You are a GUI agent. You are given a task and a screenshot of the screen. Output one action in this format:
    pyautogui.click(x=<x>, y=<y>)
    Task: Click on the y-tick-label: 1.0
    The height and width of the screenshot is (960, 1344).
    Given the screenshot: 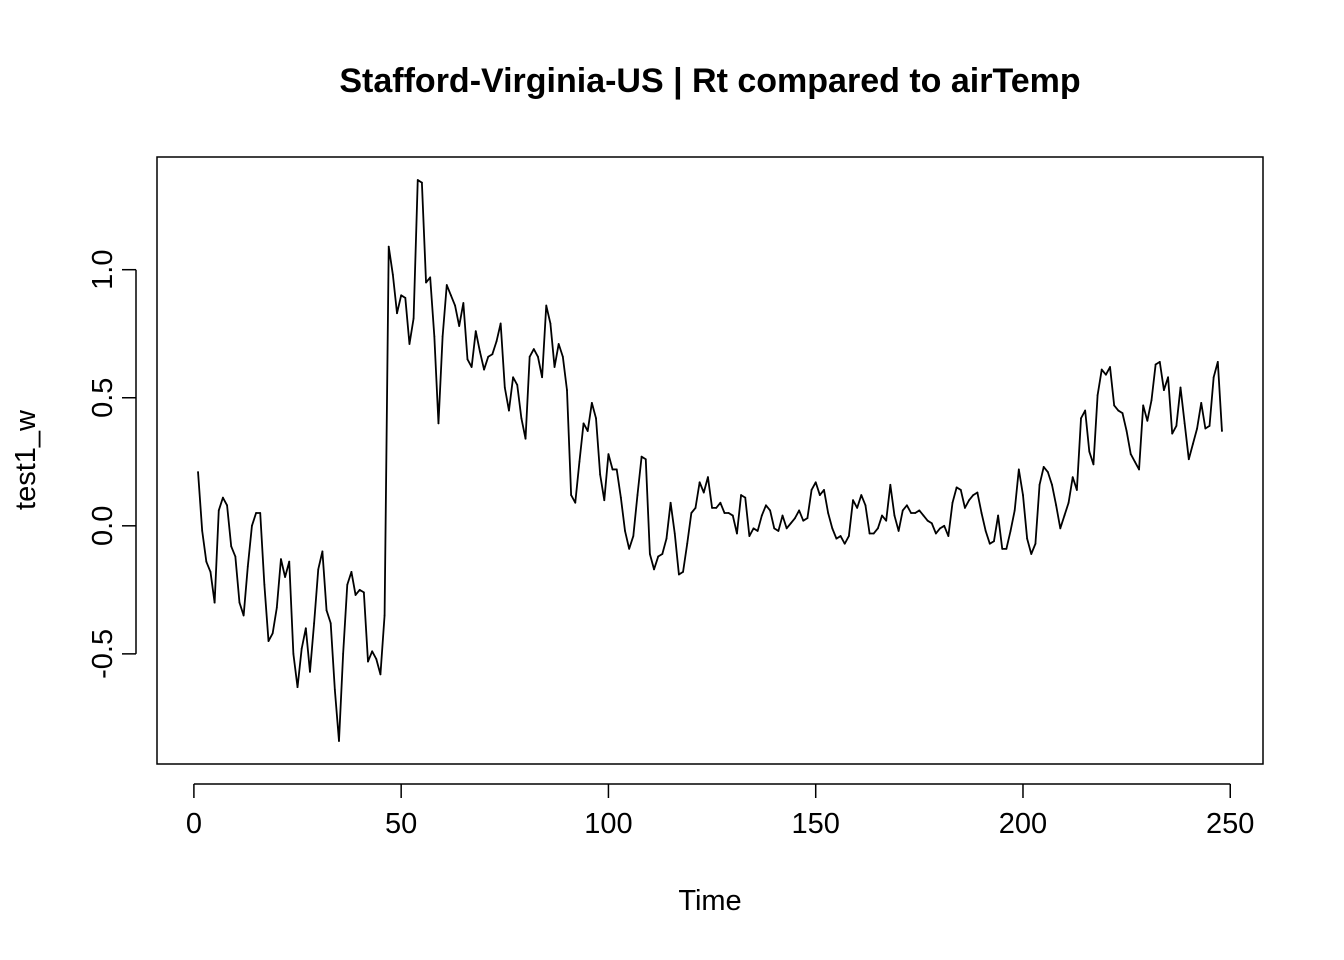 What is the action you would take?
    pyautogui.click(x=103, y=270)
    